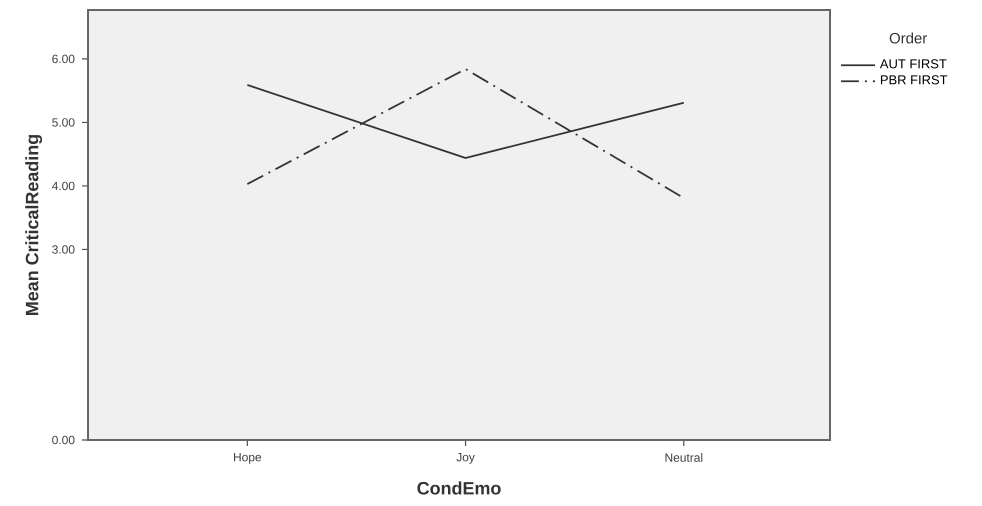 This screenshot has width=982, height=506. What do you see at coordinates (914, 79) in the screenshot?
I see `legend-label: PBR FIRST` at bounding box center [914, 79].